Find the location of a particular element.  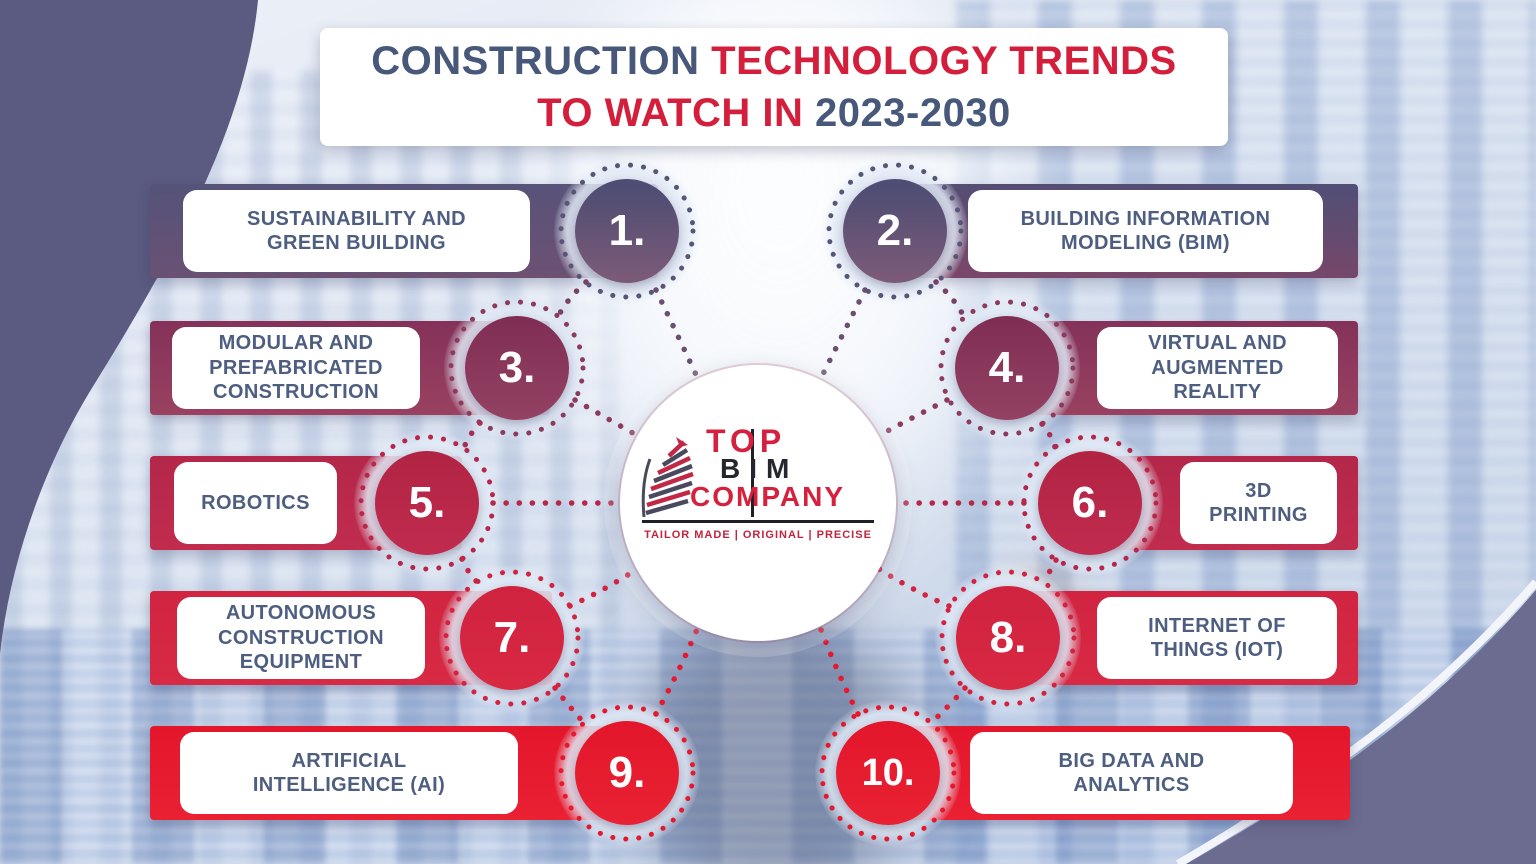

trend-label-box-3: MODULAR AND PREFABRICATED CONSTRUCTION is located at coordinates (296, 368).